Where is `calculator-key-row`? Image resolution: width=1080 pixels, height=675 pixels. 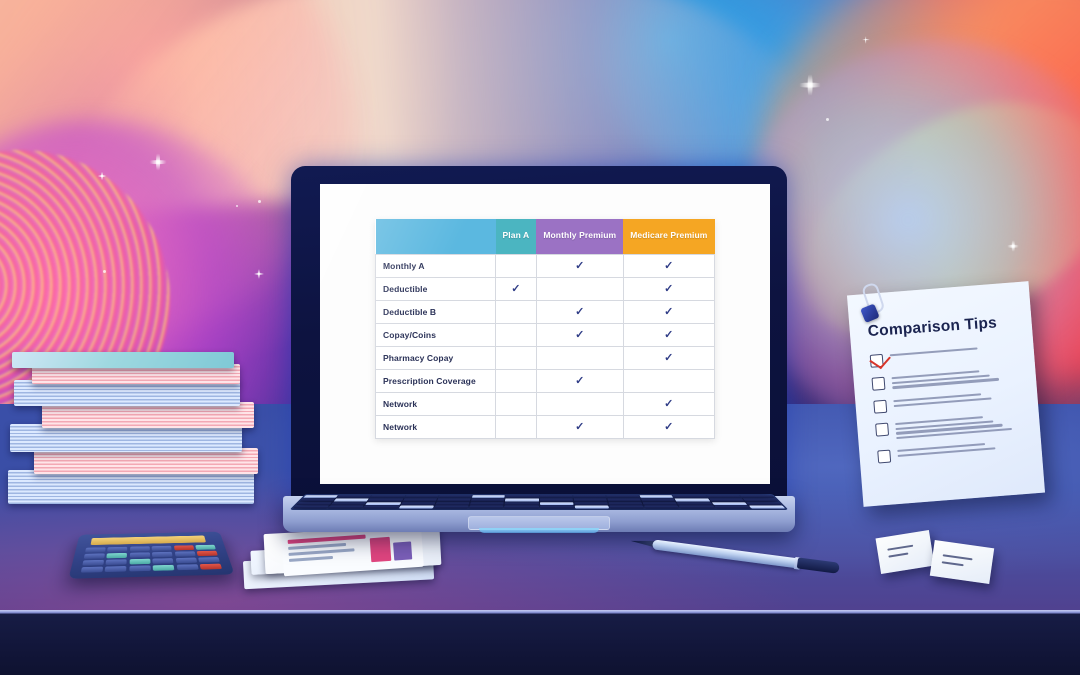
calculator-key-row is located at coordinates (151, 568).